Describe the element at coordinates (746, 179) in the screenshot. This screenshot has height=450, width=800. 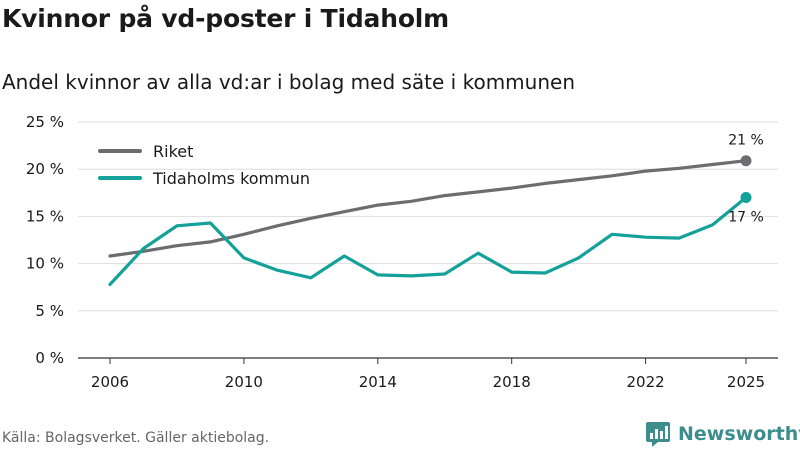
I see `data-labels: 21 % 17 %` at that location.